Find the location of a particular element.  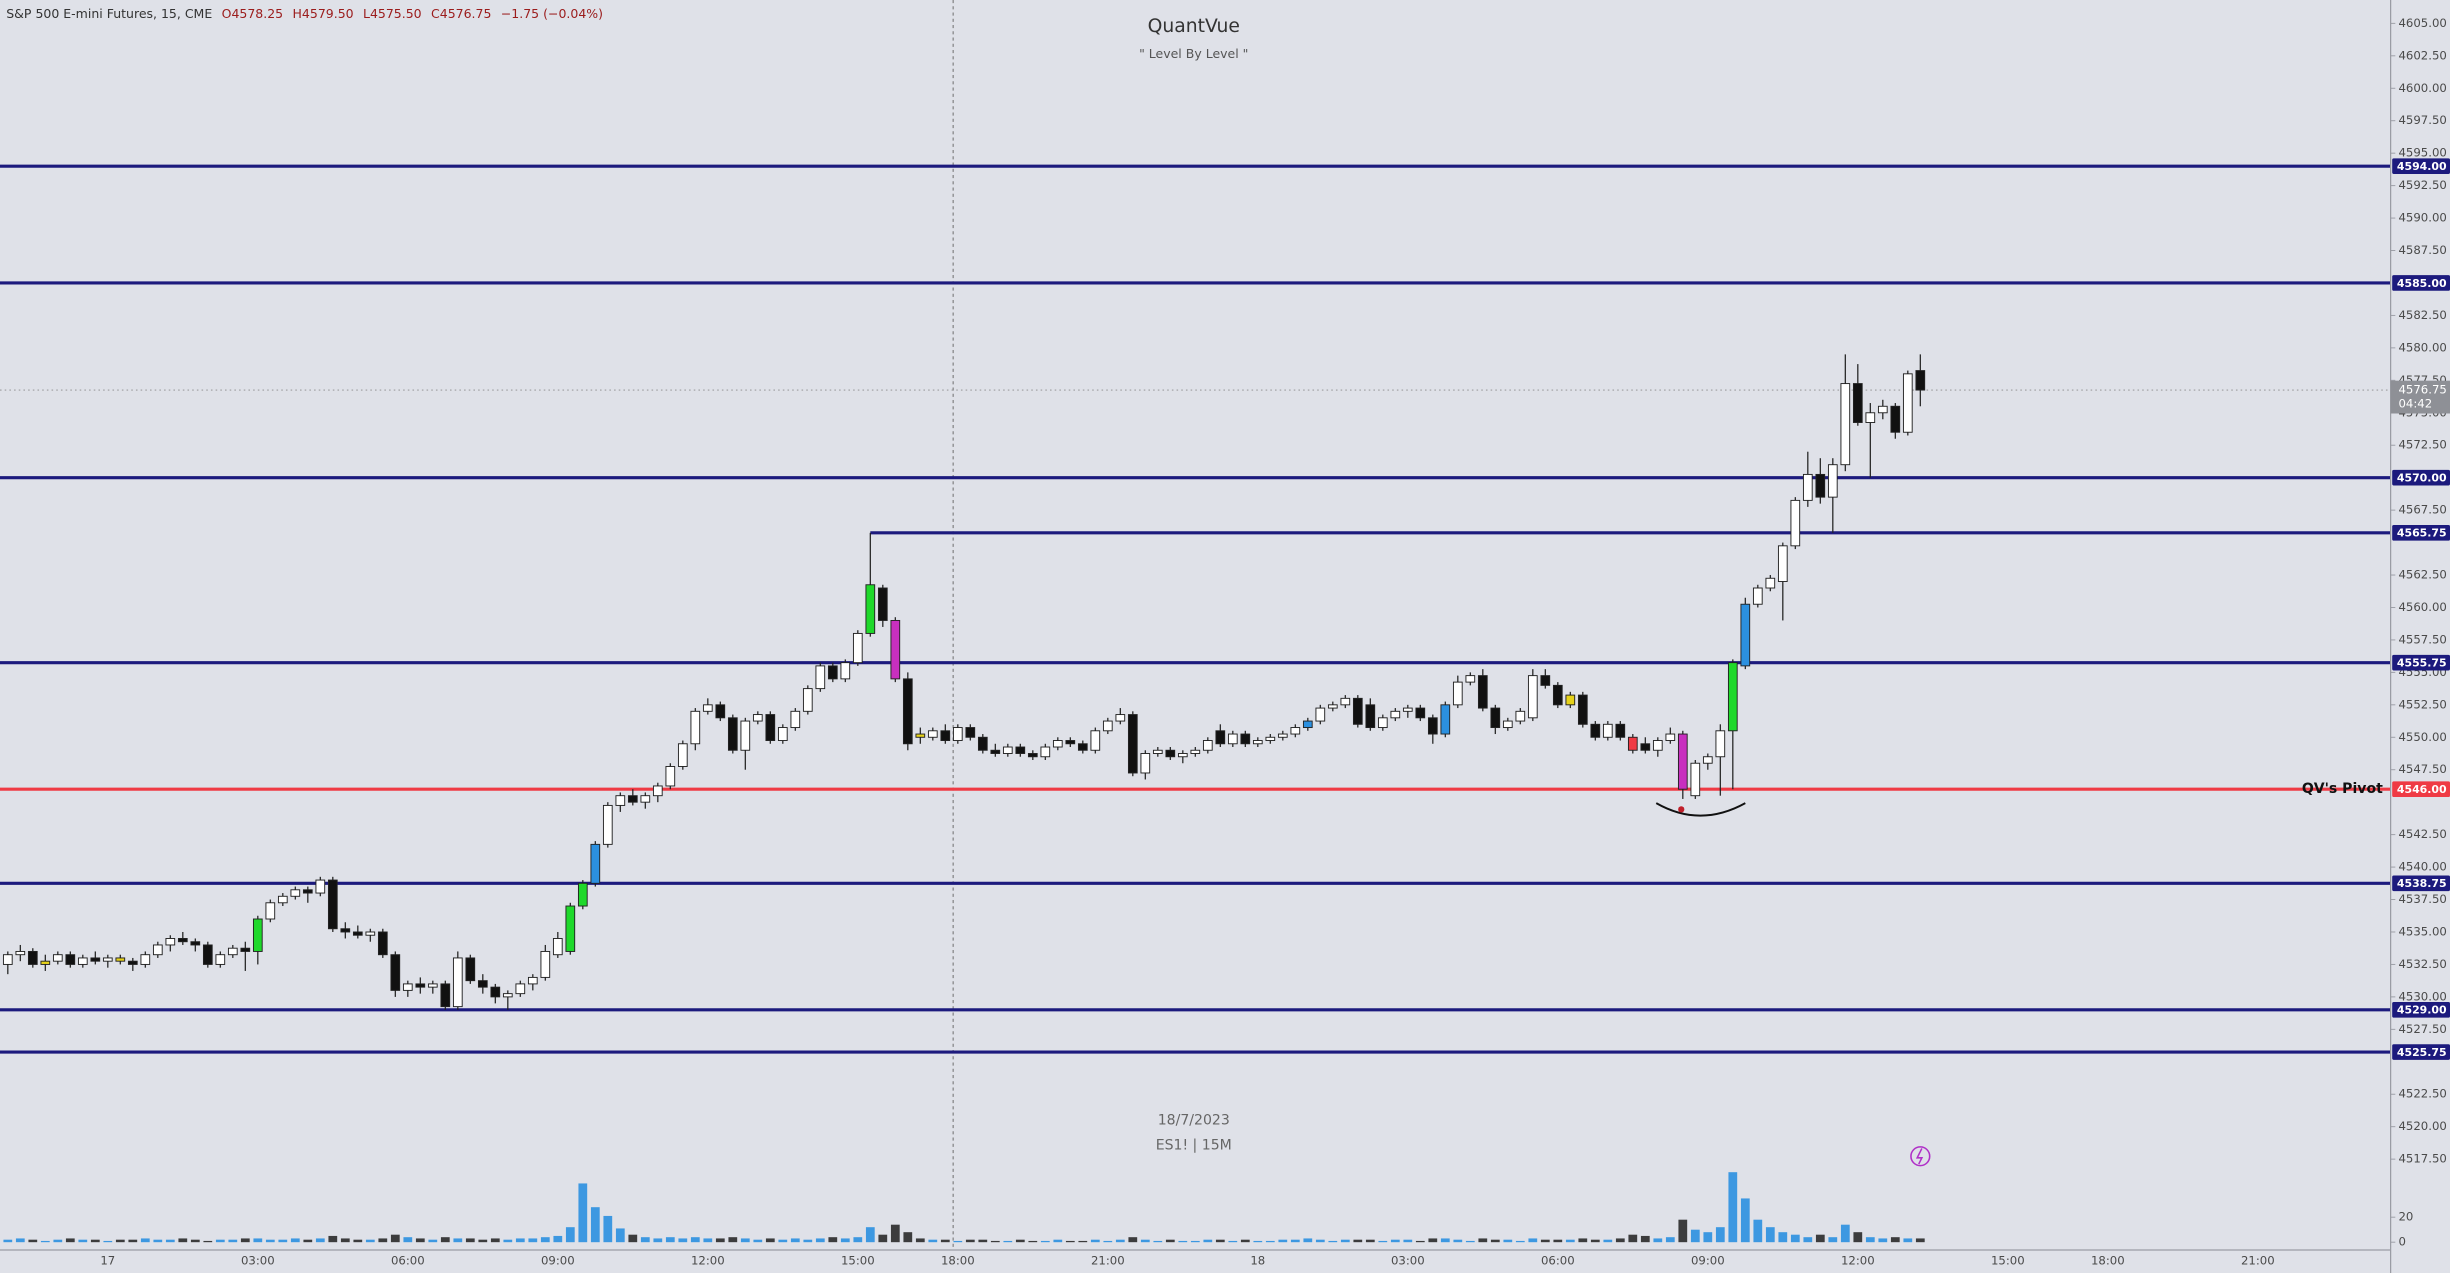

x-tick-label: 09:00 is located at coordinates (558, 1260).